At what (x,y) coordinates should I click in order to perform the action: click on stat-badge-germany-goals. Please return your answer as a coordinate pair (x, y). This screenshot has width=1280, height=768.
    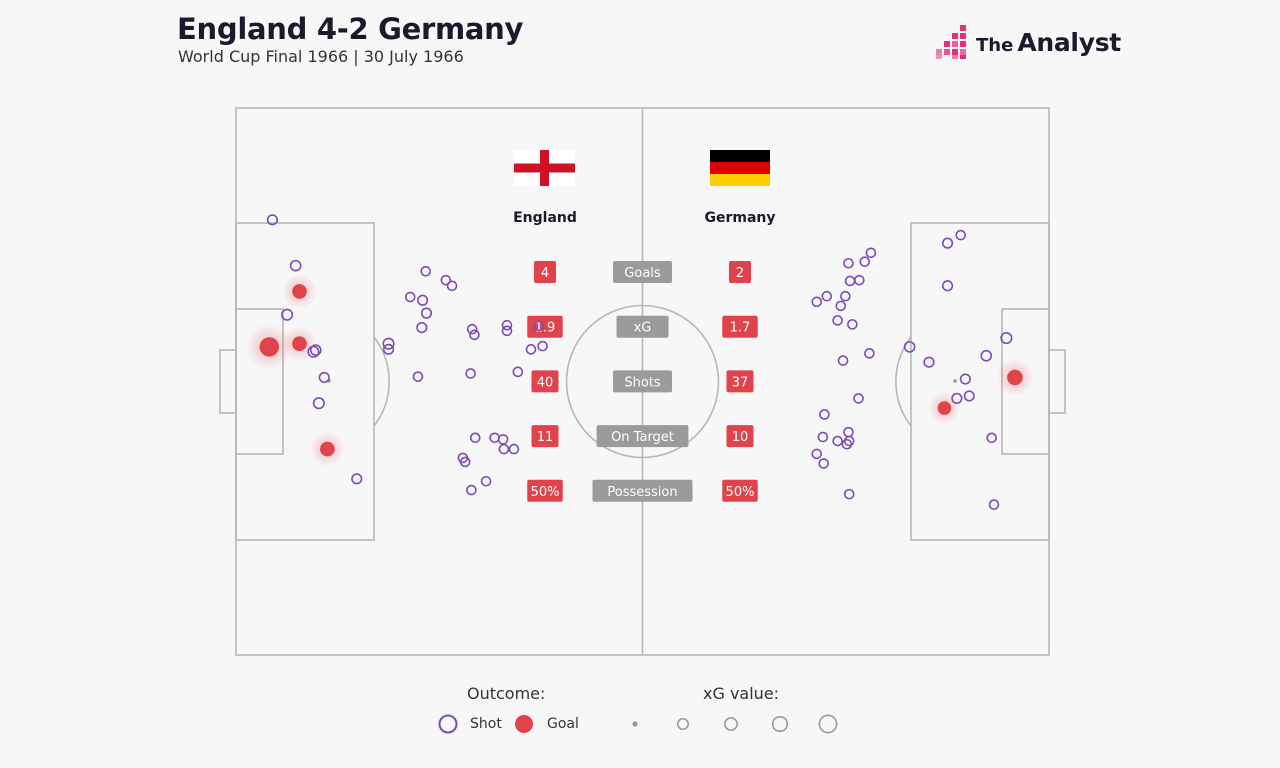
    Looking at the image, I should click on (740, 272).